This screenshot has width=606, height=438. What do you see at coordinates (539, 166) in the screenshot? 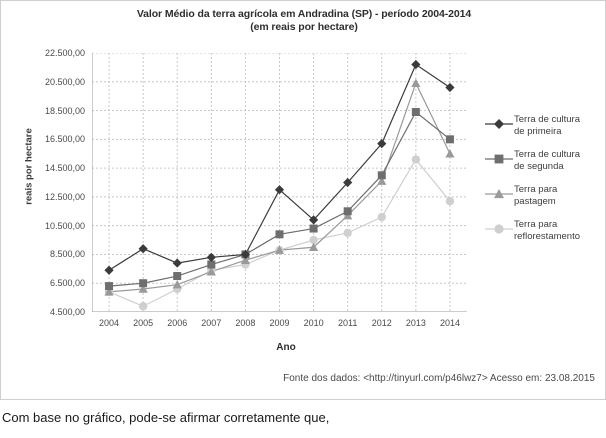
I see `legend-label-line2: de segunda` at bounding box center [539, 166].